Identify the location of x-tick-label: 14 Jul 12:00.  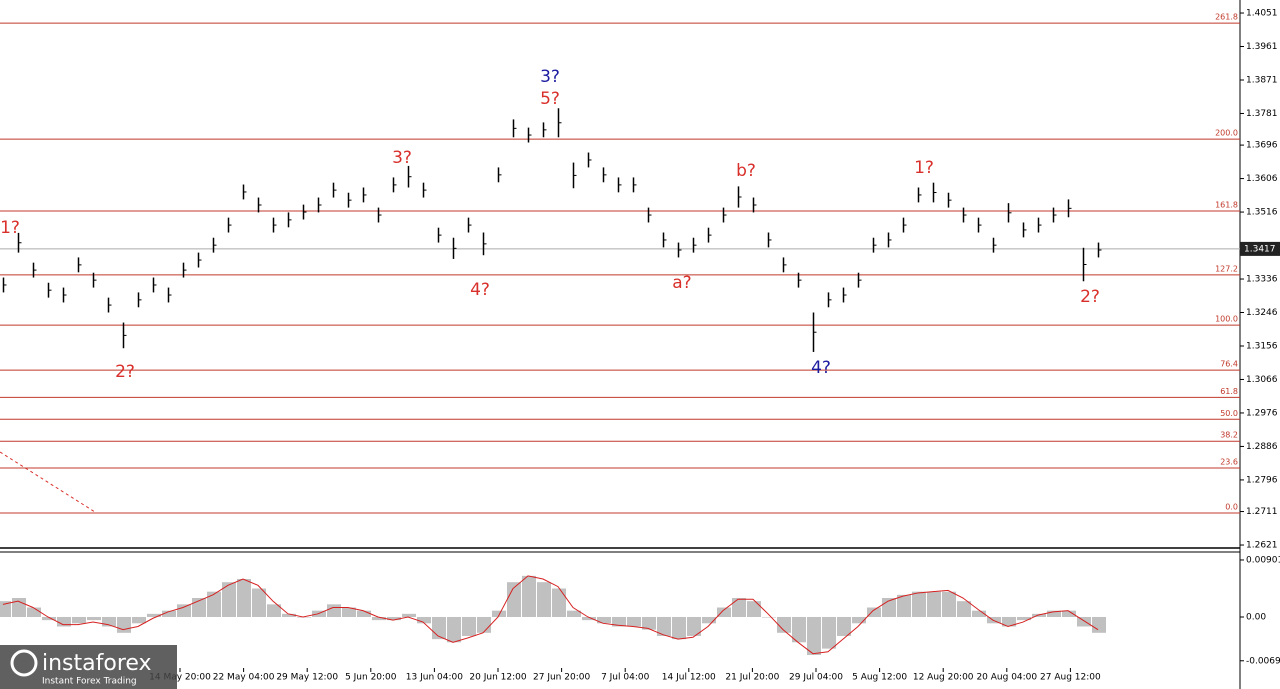
(689, 678).